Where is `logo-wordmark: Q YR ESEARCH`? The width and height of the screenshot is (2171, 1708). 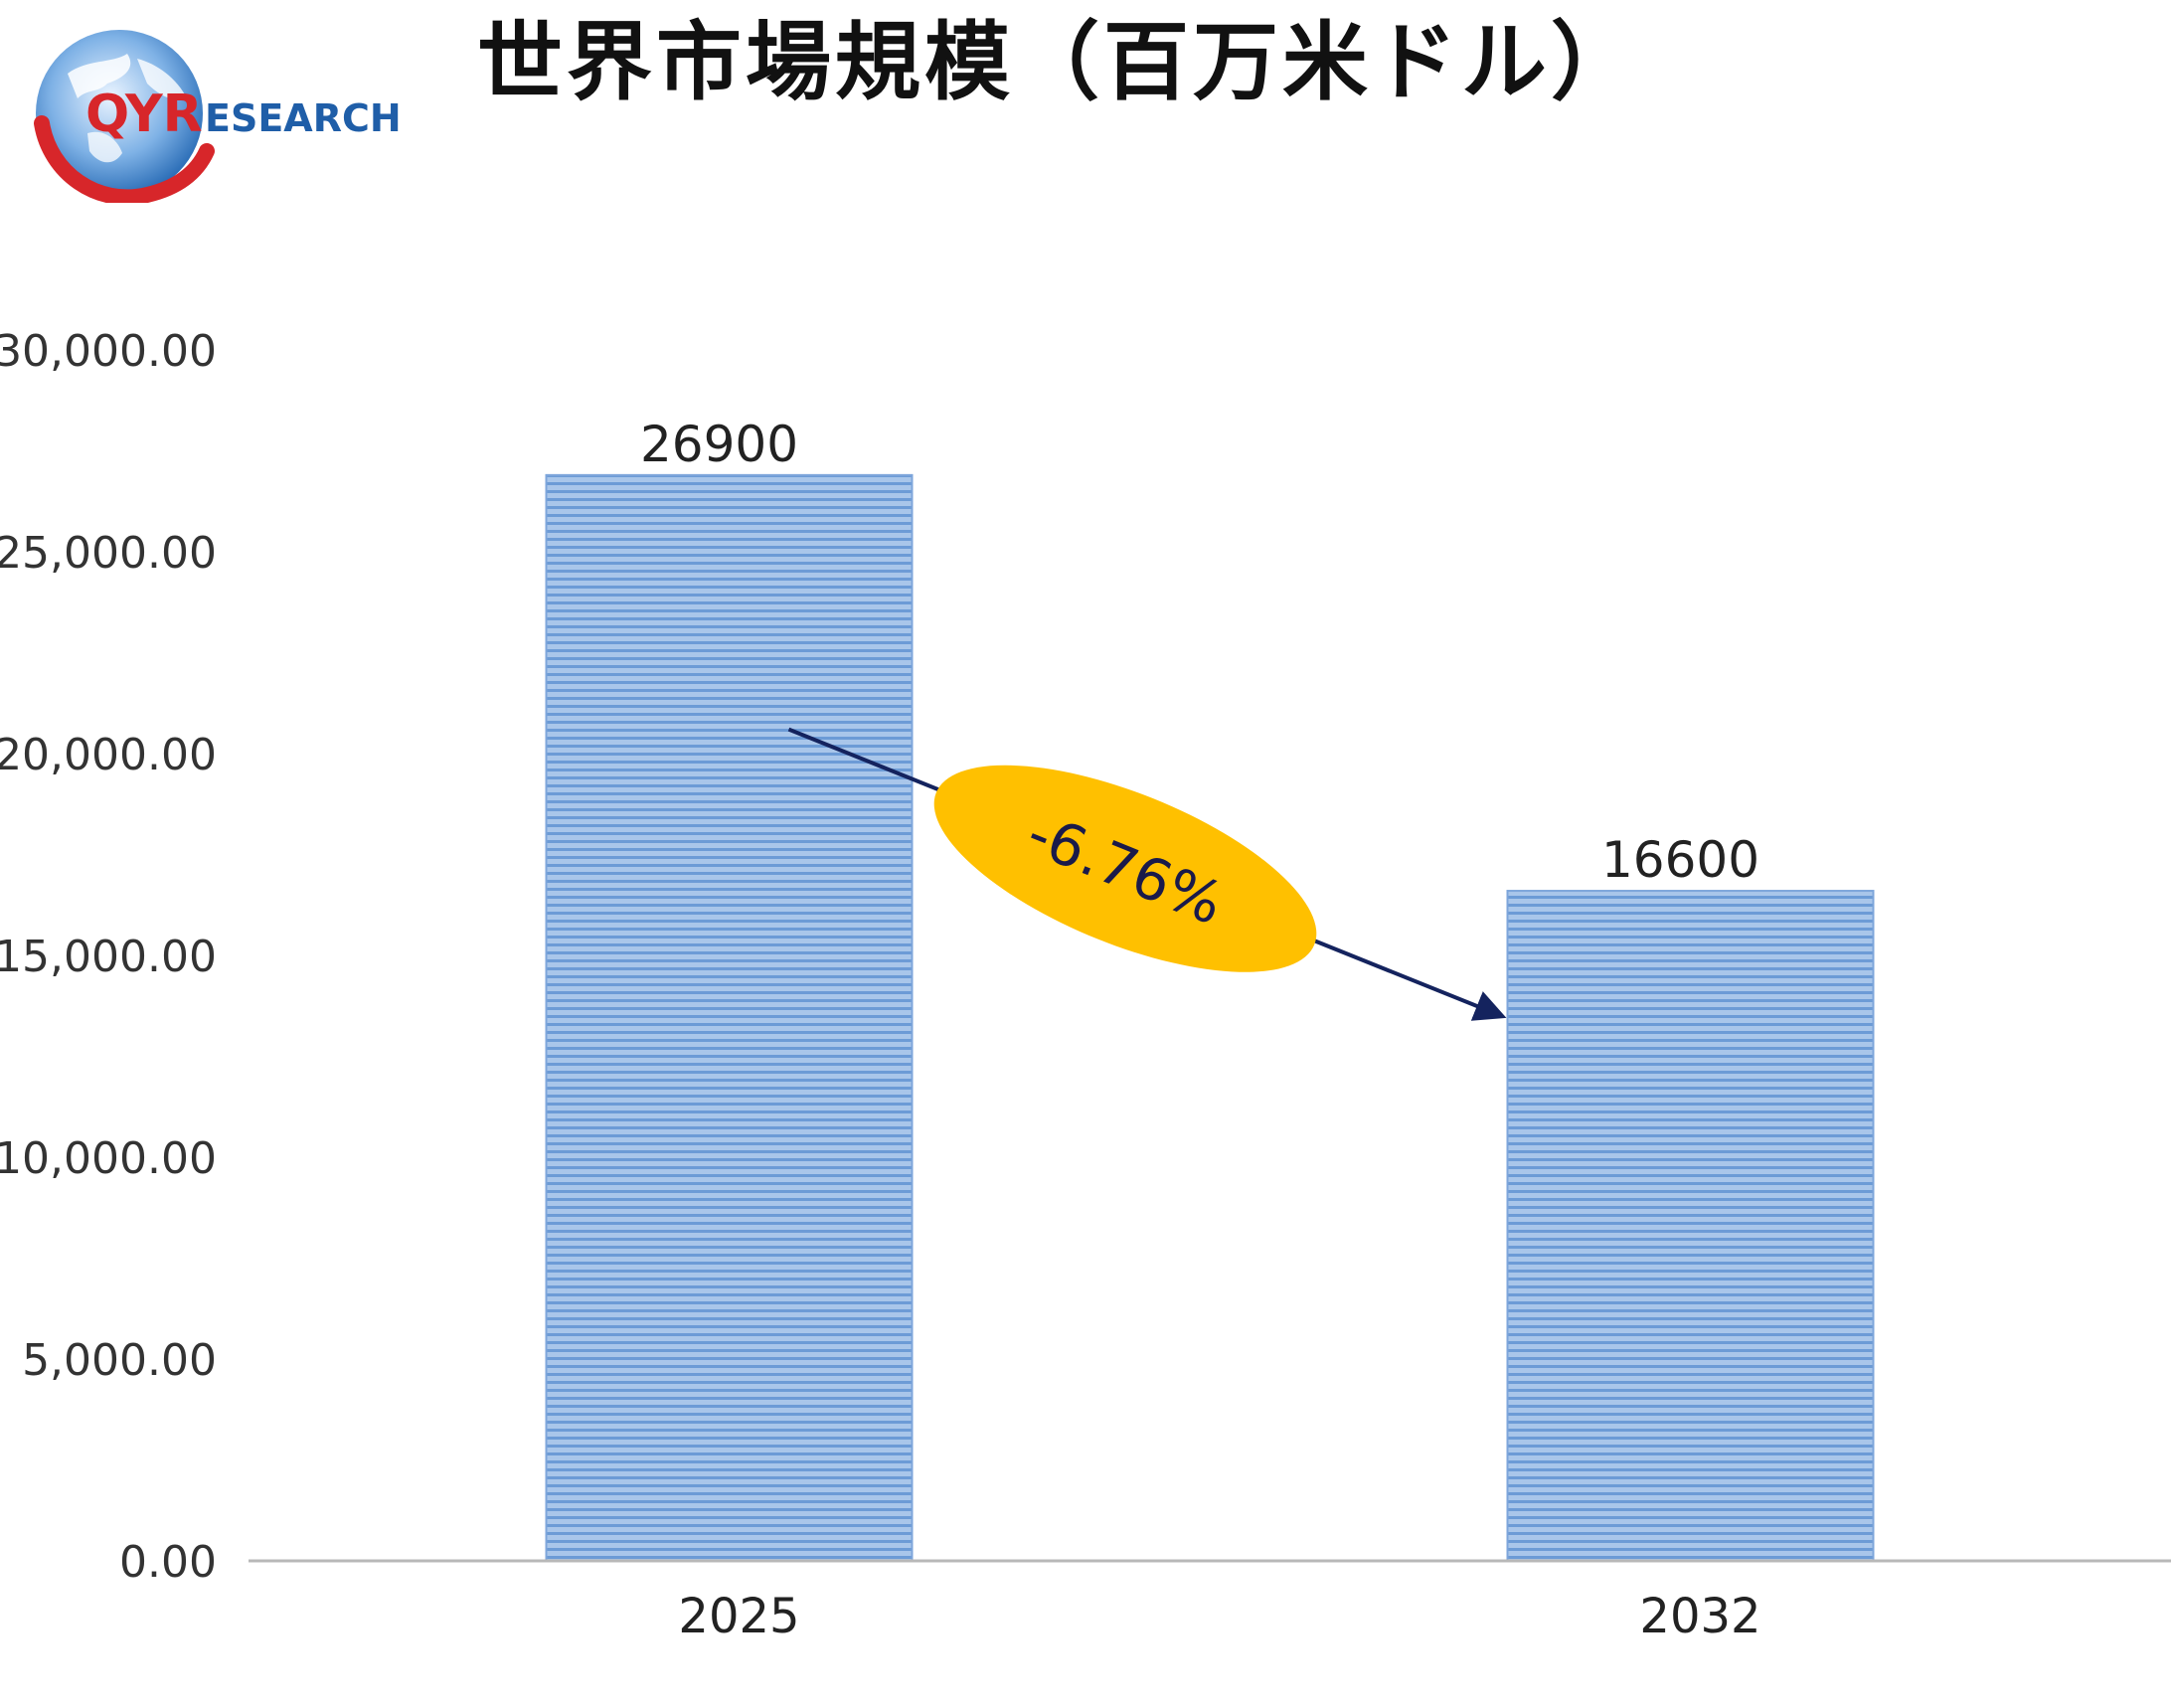
logo-wordmark: Q YR ESEARCH is located at coordinates (243, 114).